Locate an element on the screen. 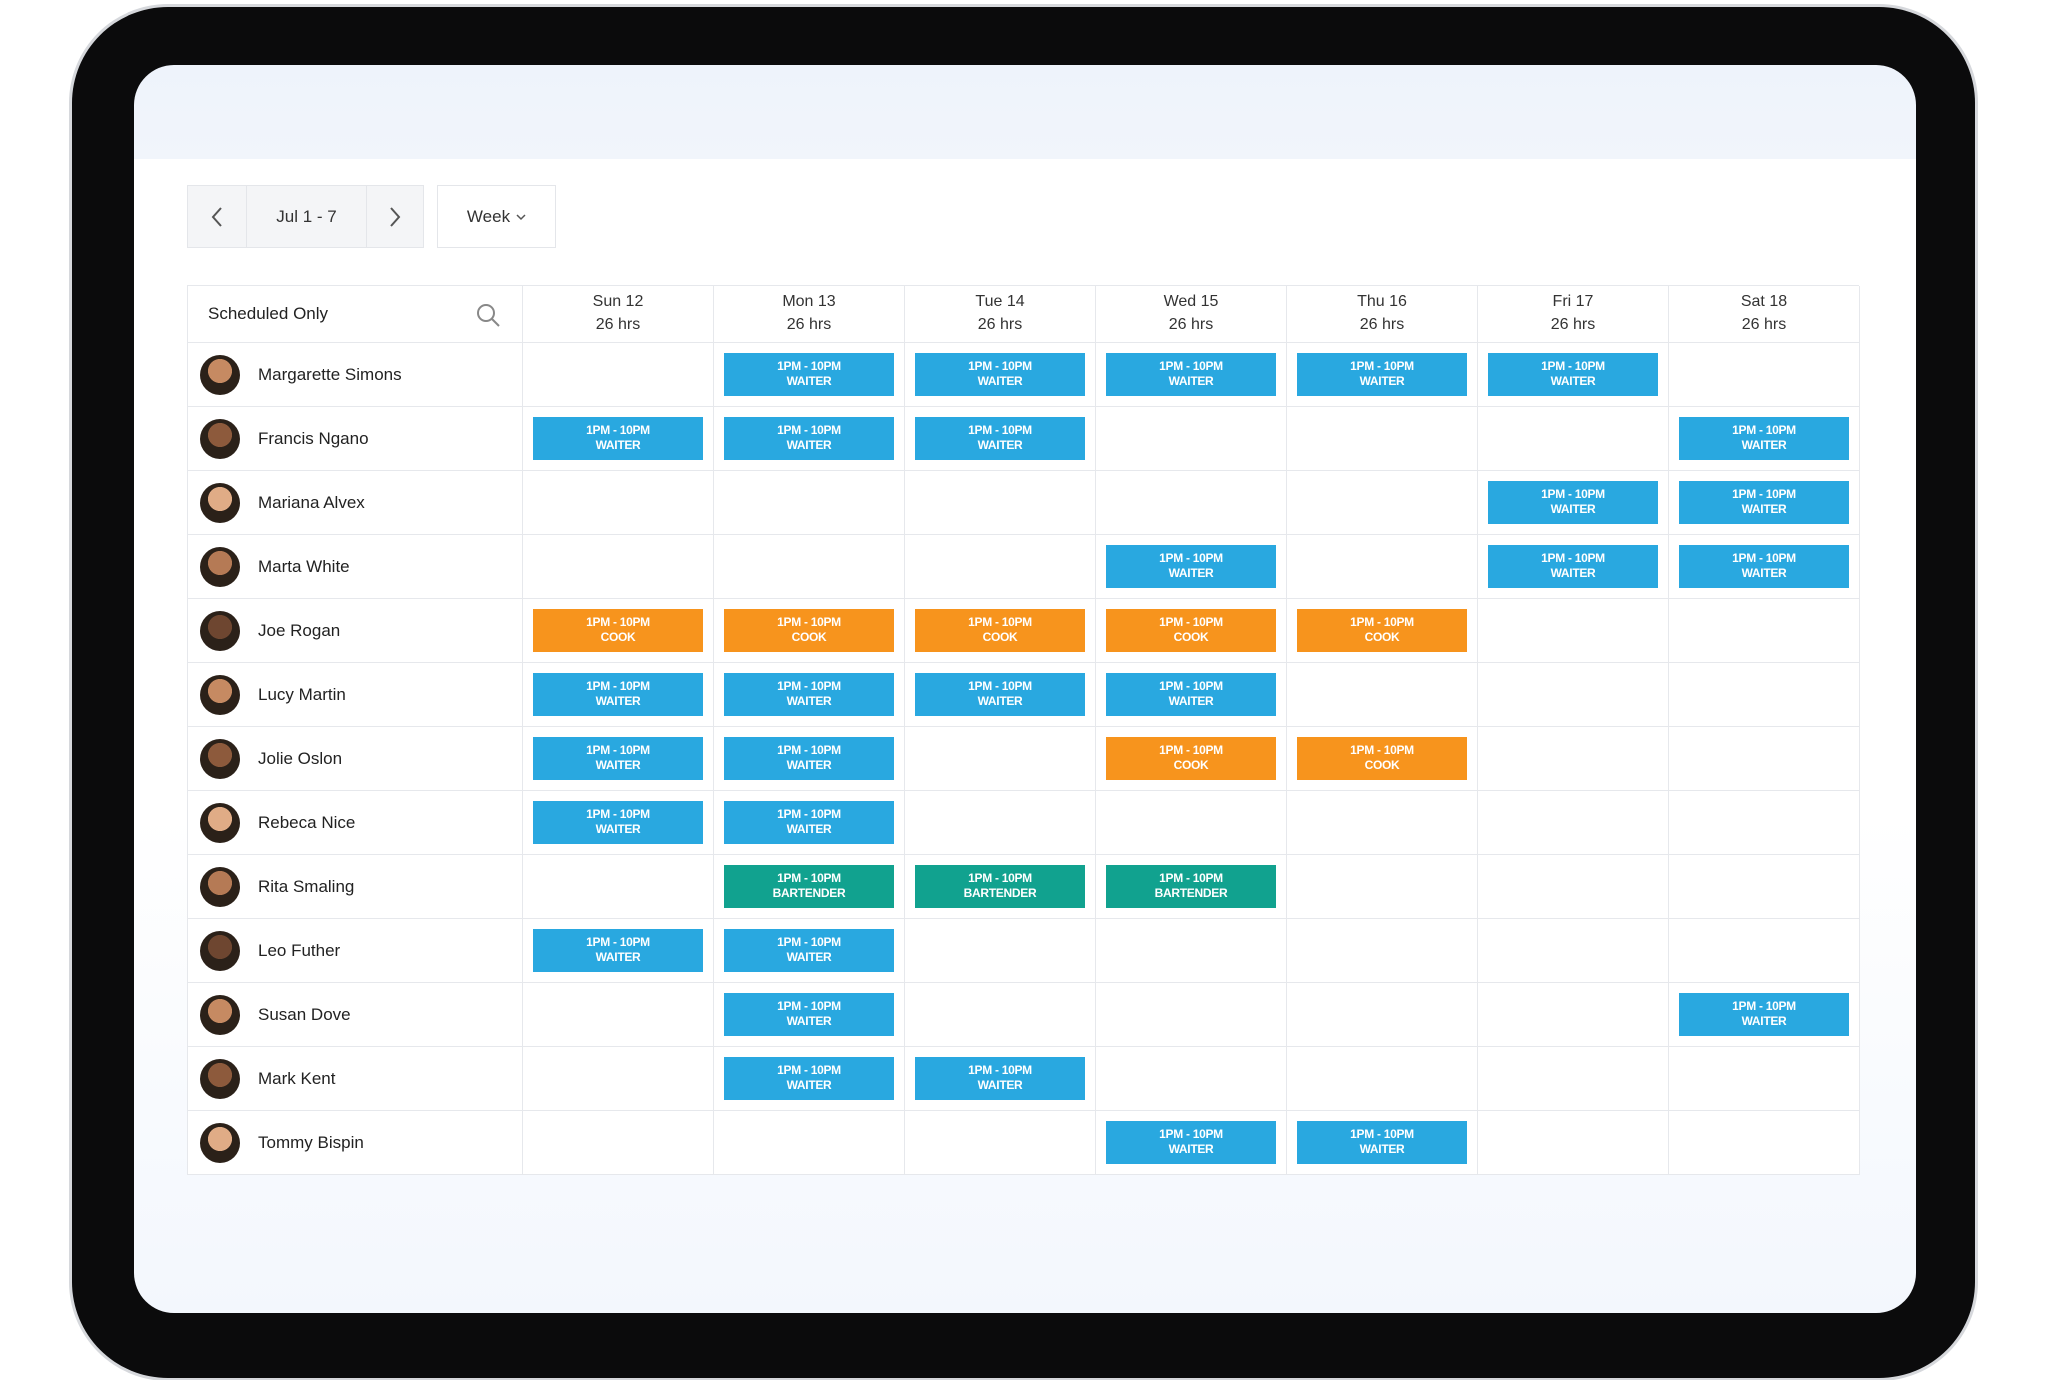  day-label: Thu 16 is located at coordinates (1382, 301).